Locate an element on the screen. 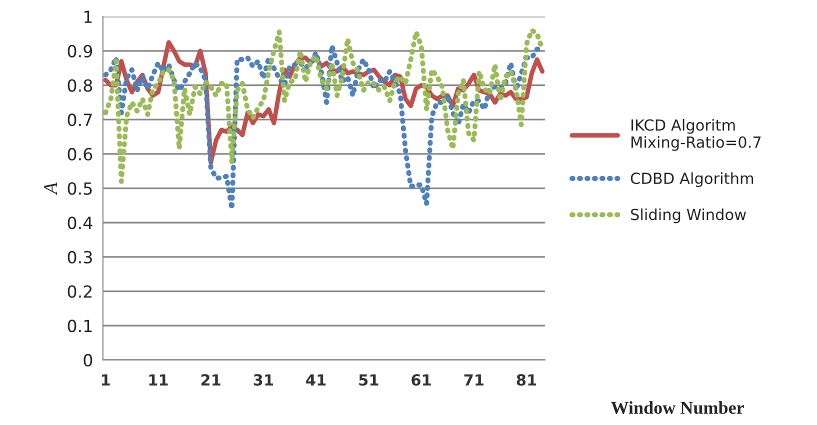 The image size is (817, 425). x-tick-label: 21 is located at coordinates (210, 380).